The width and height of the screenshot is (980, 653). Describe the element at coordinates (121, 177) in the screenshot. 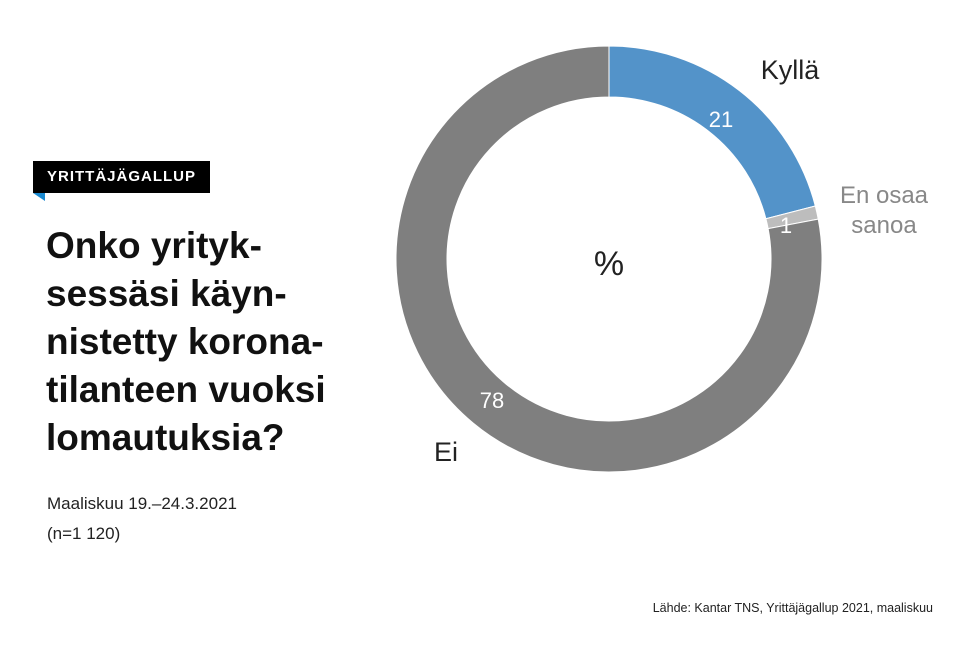

I see `section-badge: YRITTÄJÄGALLUP` at that location.